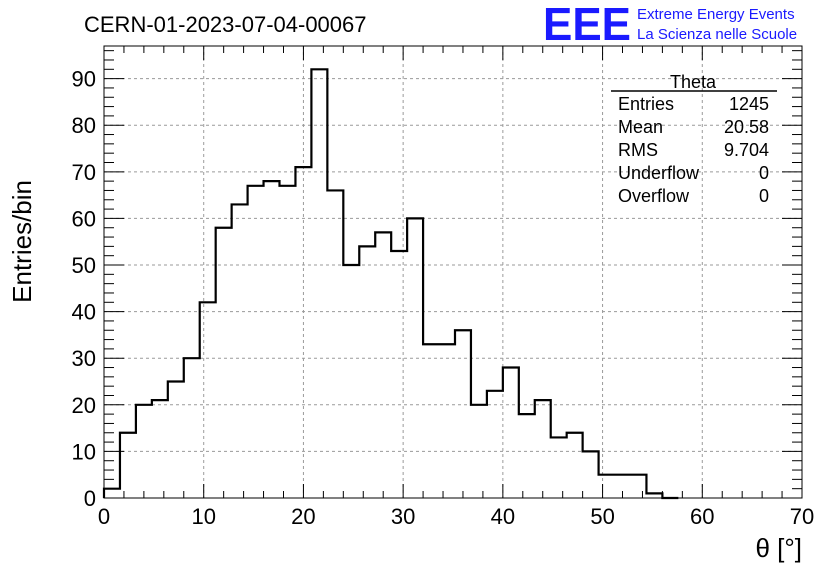 The height and width of the screenshot is (572, 836). I want to click on x-tick-label: 20, so click(303, 516).